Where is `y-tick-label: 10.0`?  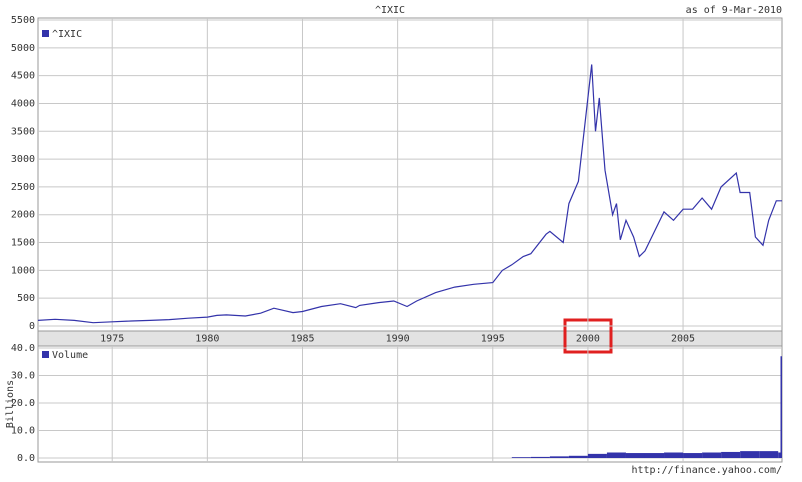 y-tick-label: 10.0 is located at coordinates (23, 431).